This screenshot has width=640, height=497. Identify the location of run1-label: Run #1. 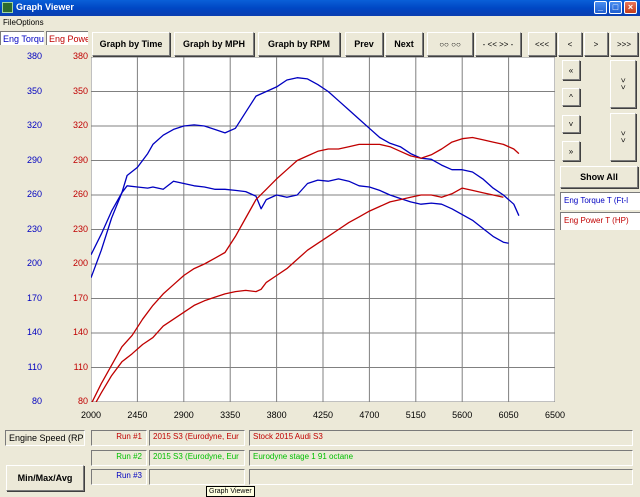
(119, 438).